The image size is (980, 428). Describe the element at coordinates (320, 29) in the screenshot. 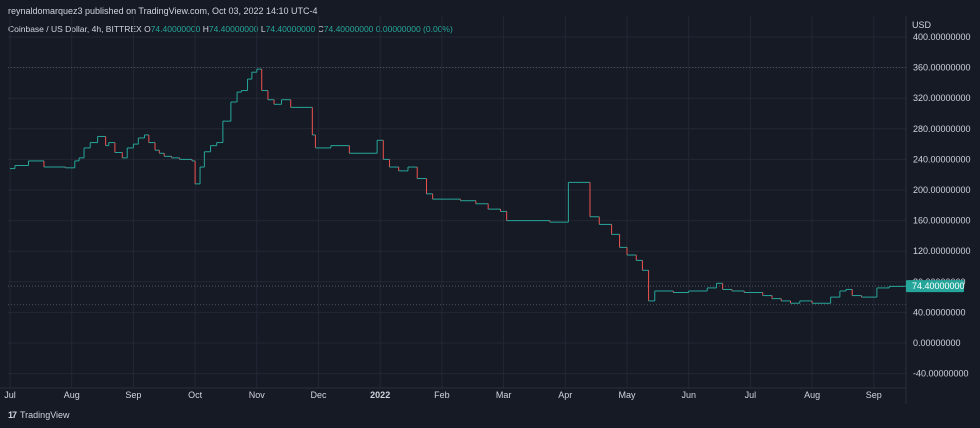

I see `close-label: C` at that location.